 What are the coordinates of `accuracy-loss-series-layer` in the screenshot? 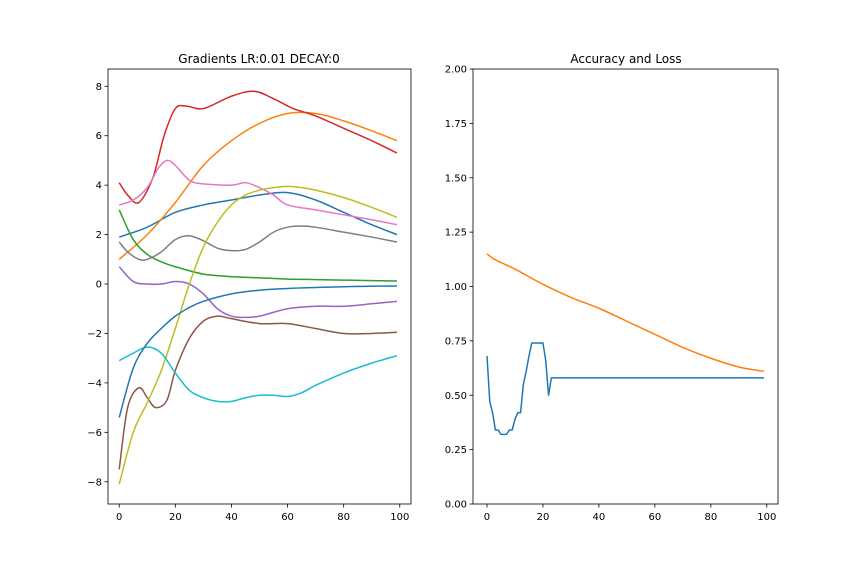 It's located at (625, 344).